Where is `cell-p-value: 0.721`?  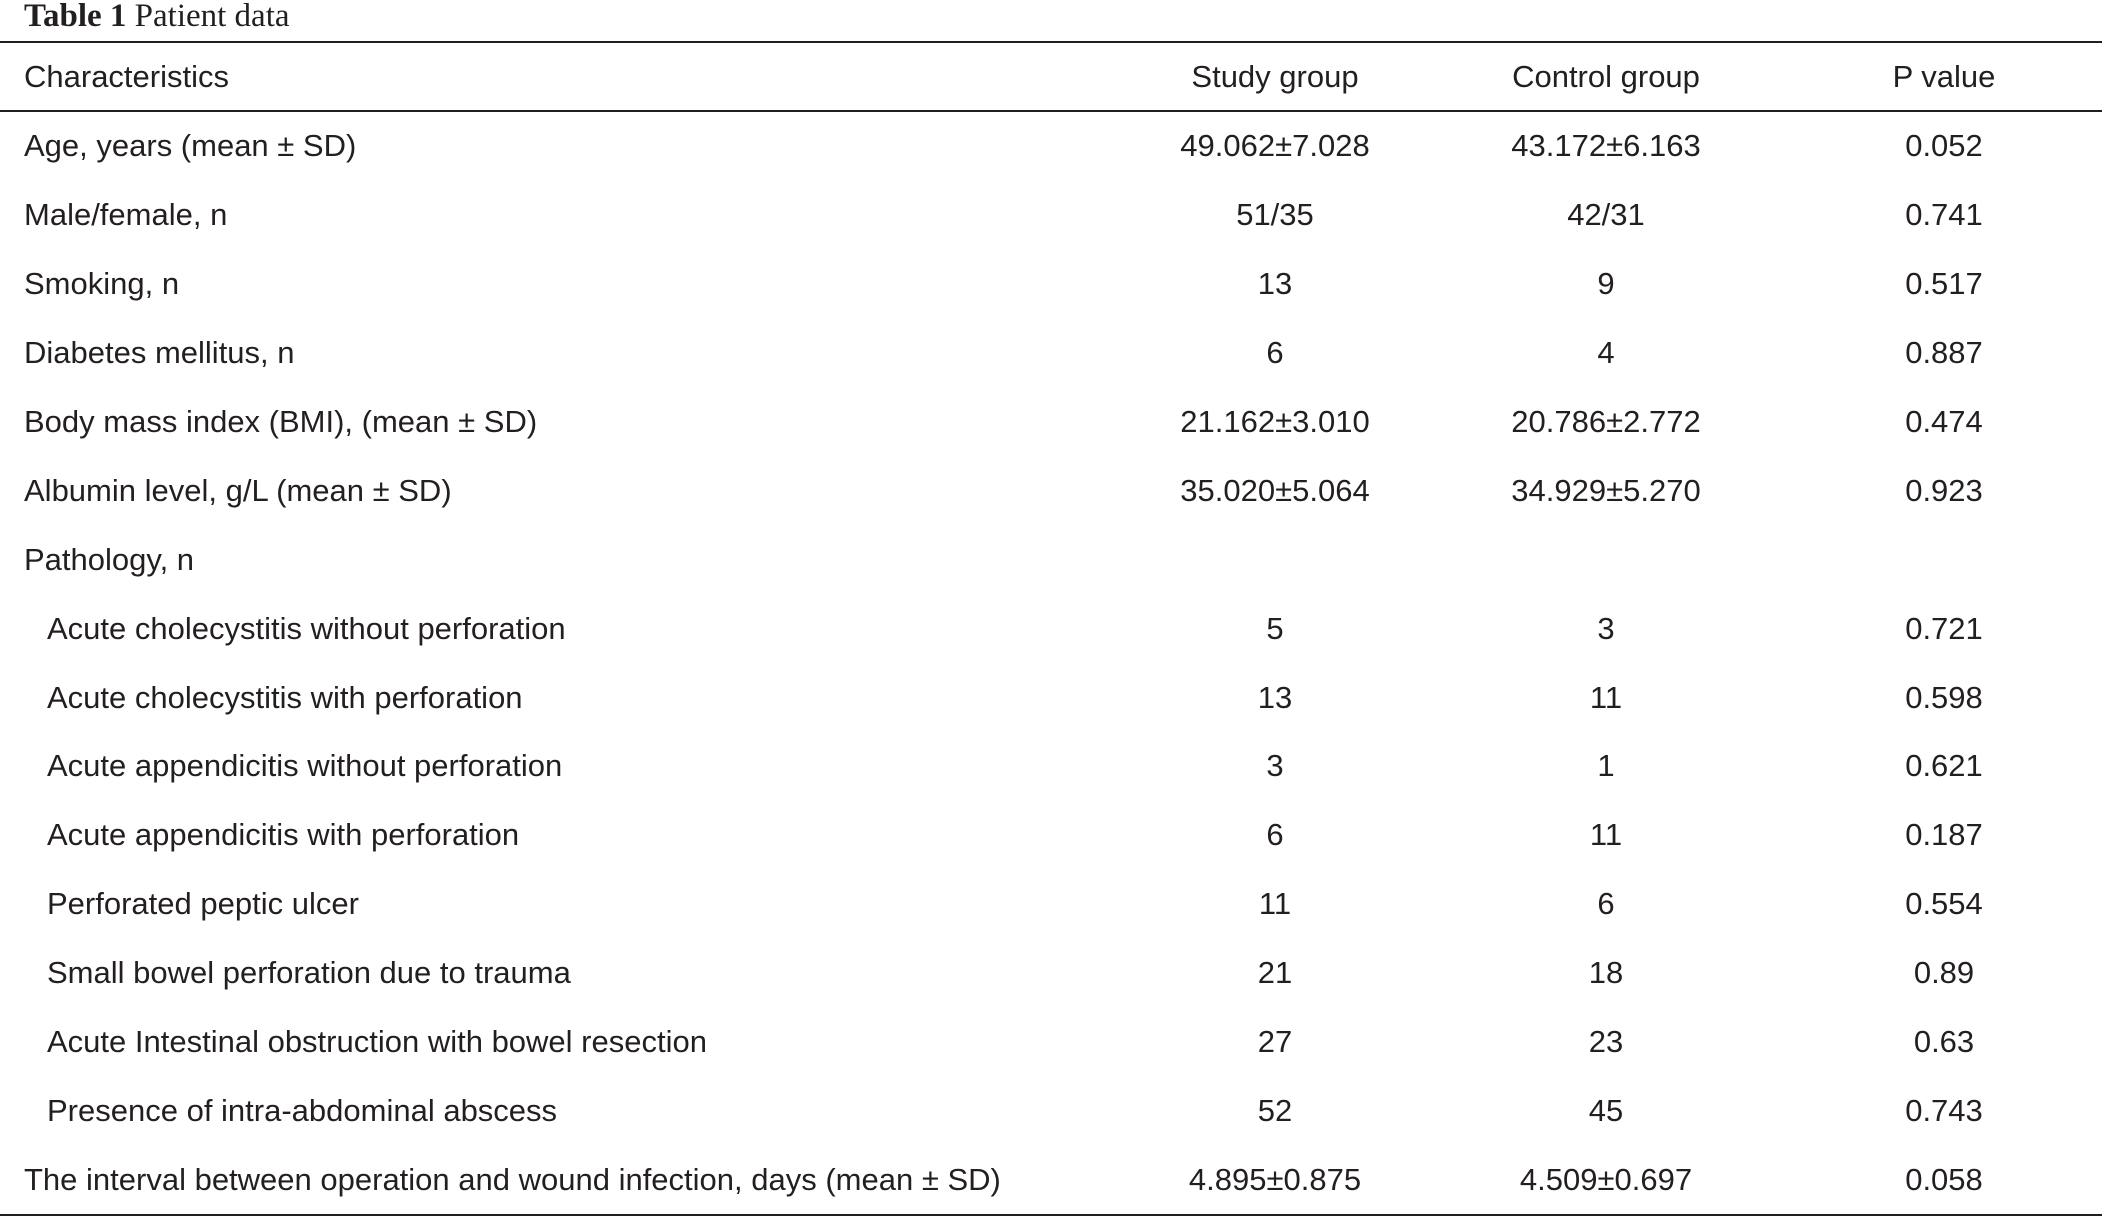
cell-p-value: 0.721 is located at coordinates (1944, 628).